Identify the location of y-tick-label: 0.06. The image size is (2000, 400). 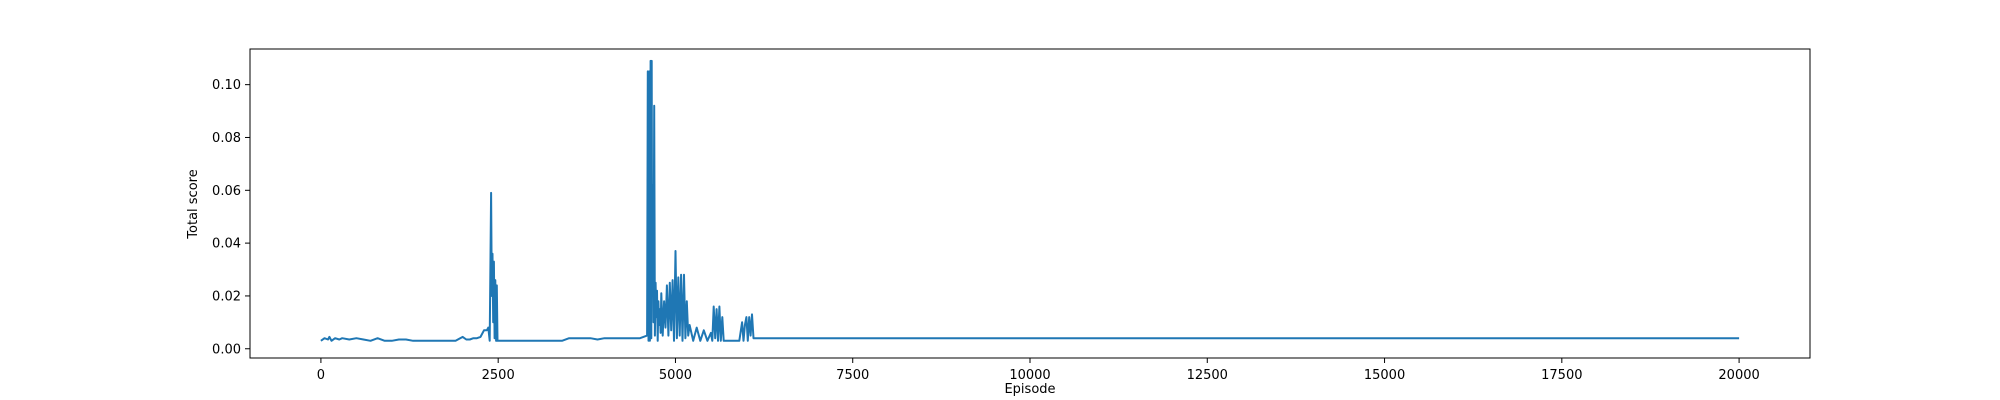
(226, 191).